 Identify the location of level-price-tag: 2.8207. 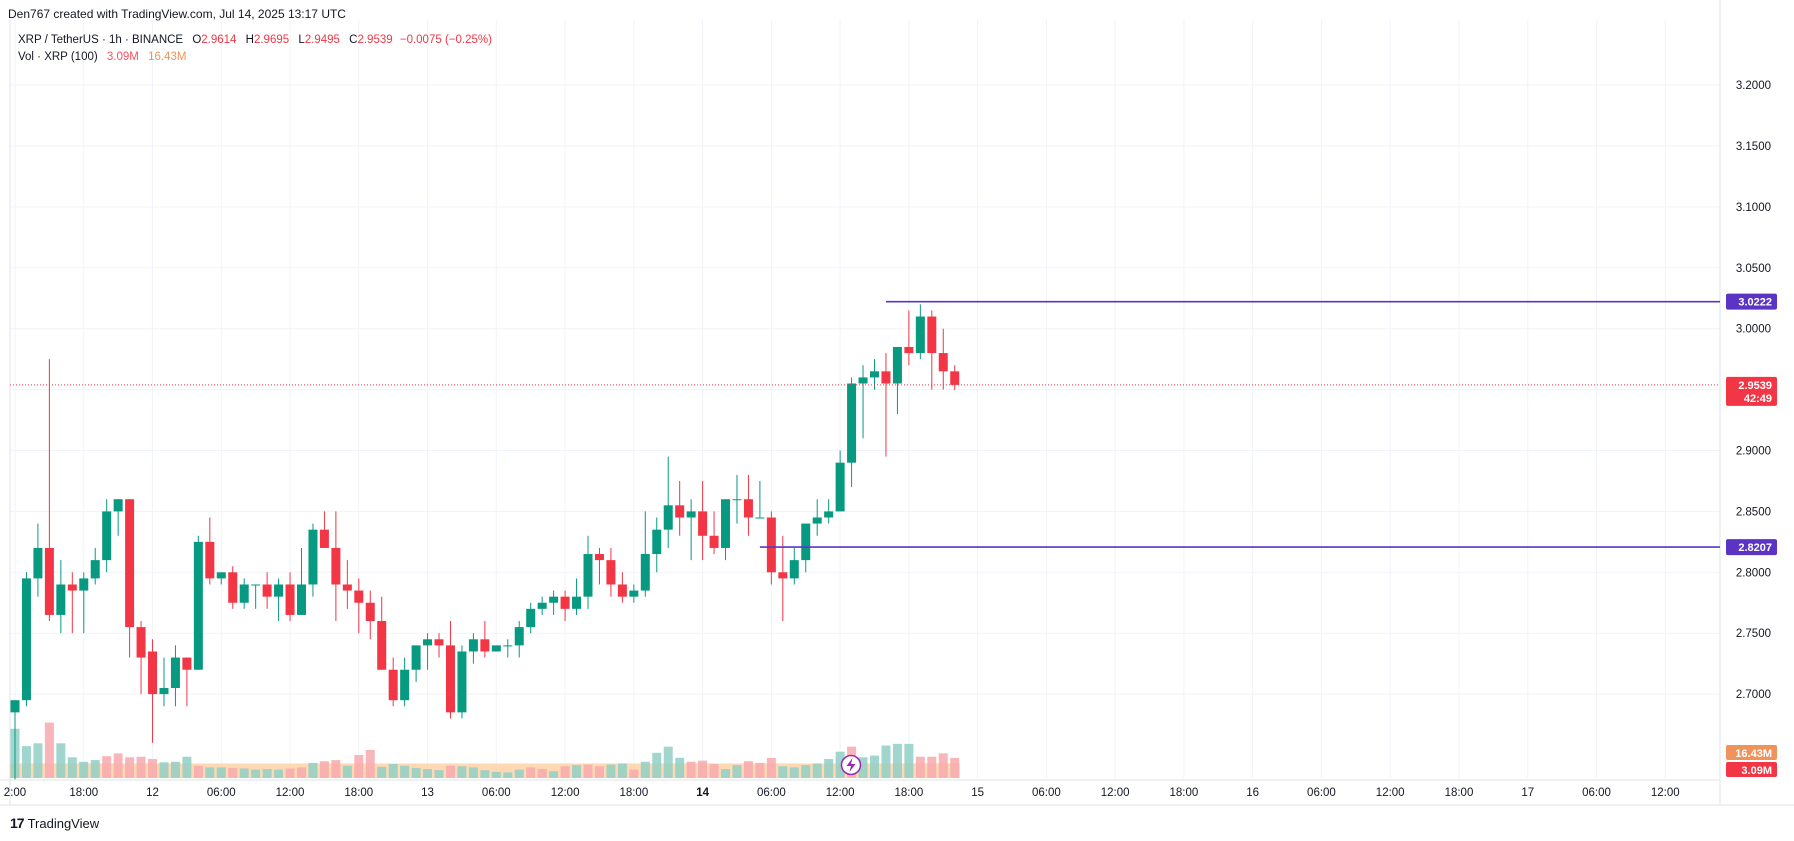
(1751, 547).